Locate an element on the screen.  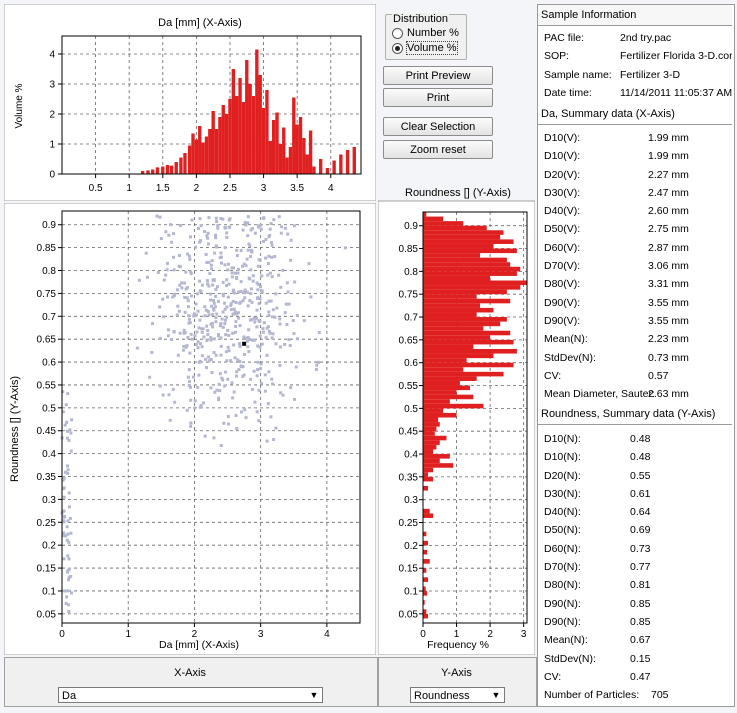
summary-row: CV: 0.47 is located at coordinates (635, 677).